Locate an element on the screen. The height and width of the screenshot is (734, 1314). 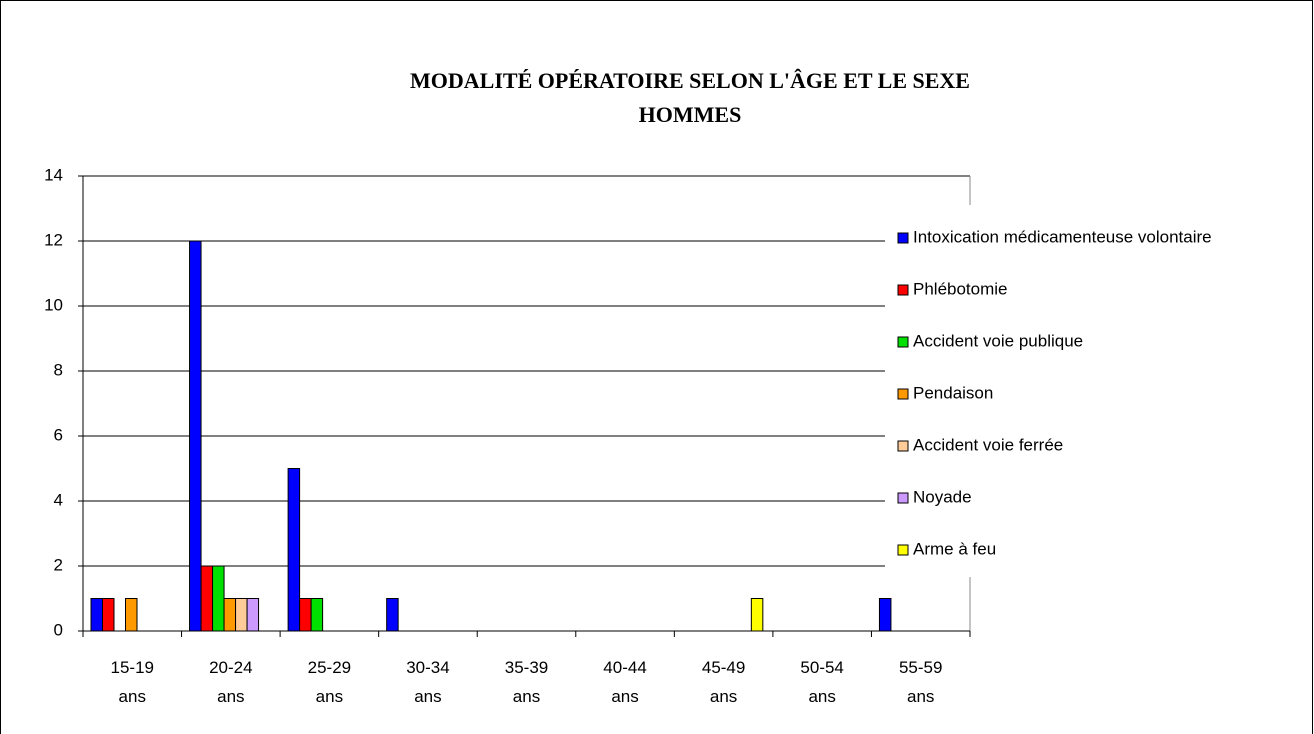
y-tick-label: 4 is located at coordinates (58, 499).